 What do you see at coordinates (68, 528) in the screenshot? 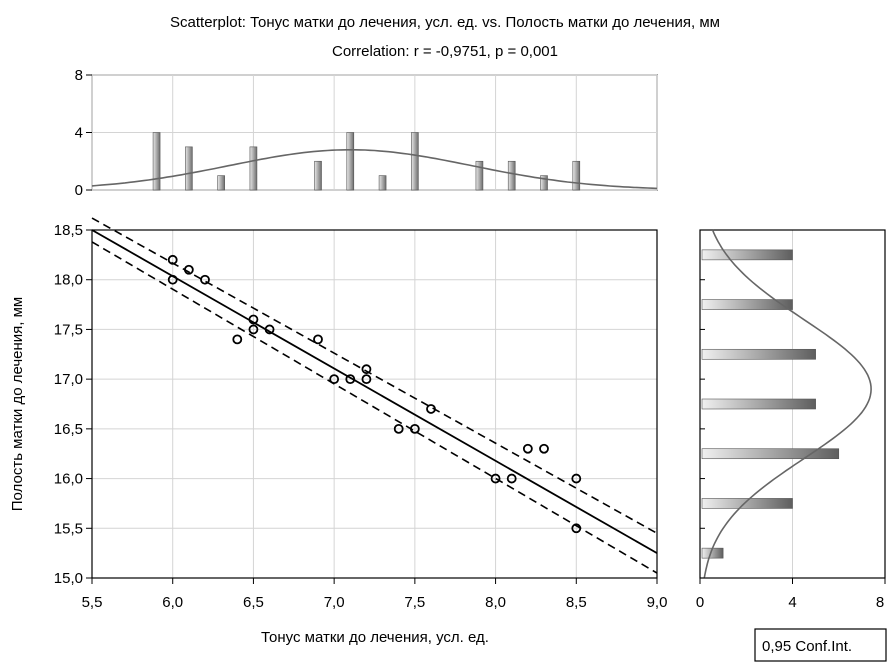
I see `y-tick-label: 15,5` at bounding box center [68, 528].